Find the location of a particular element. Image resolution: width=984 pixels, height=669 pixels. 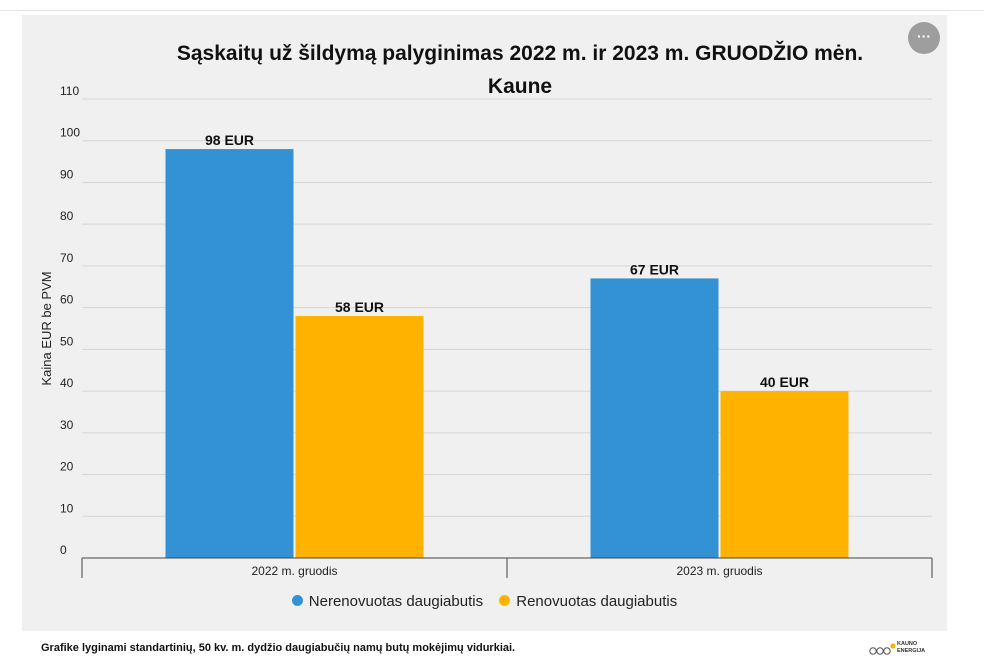

legend-label-series-1: Nerenovuotas daugiabutis is located at coordinates (396, 601).